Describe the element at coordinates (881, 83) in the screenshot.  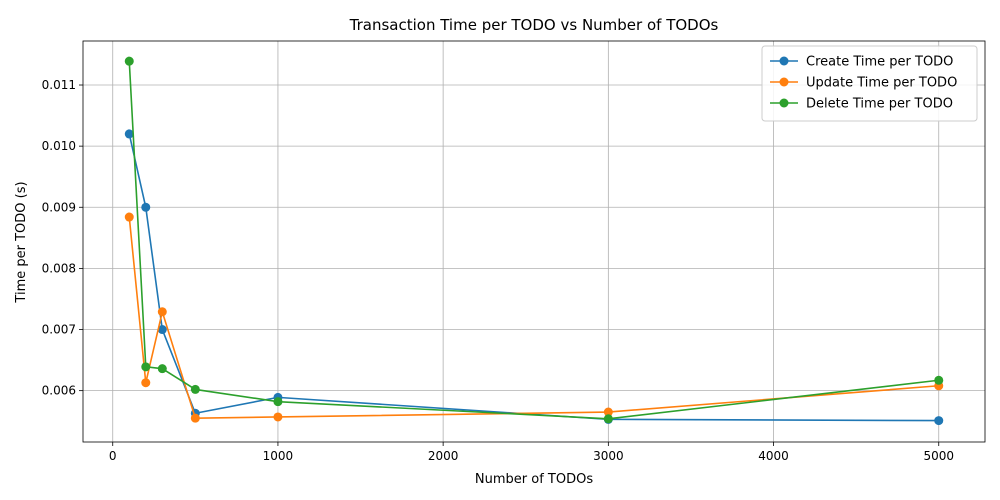
I see `legend-label: Update Time per TODO` at that location.